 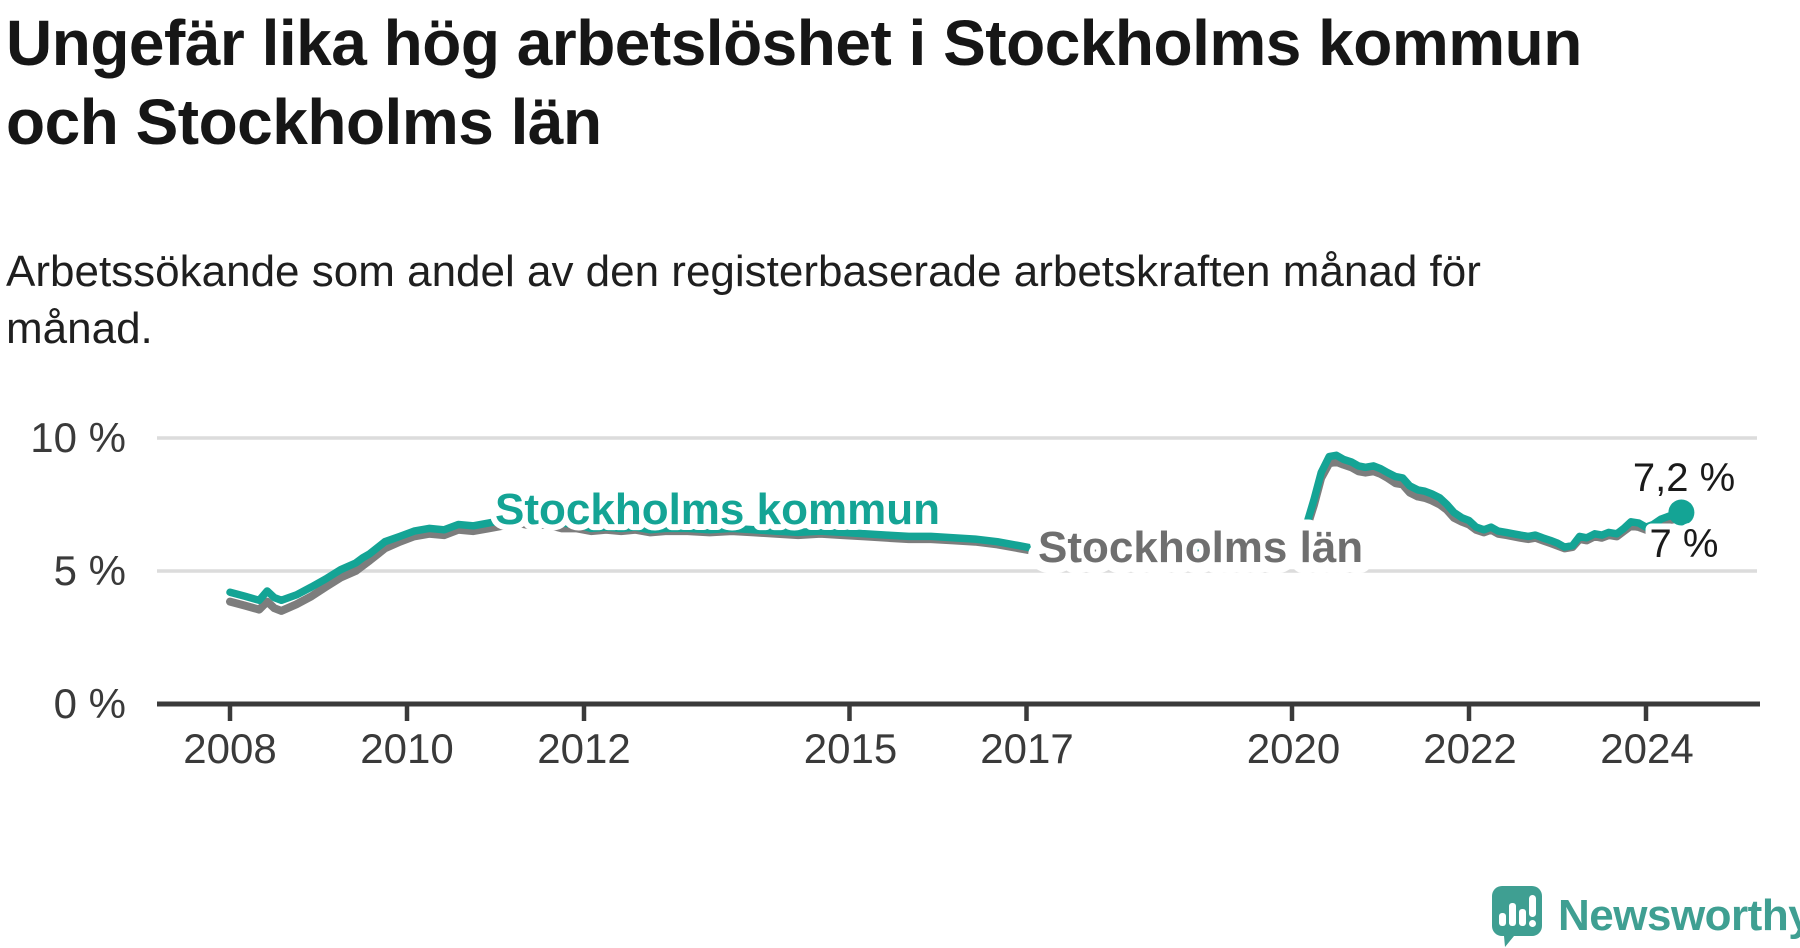 I want to click on x-tick-label-2010: 2010, so click(x=406, y=748).